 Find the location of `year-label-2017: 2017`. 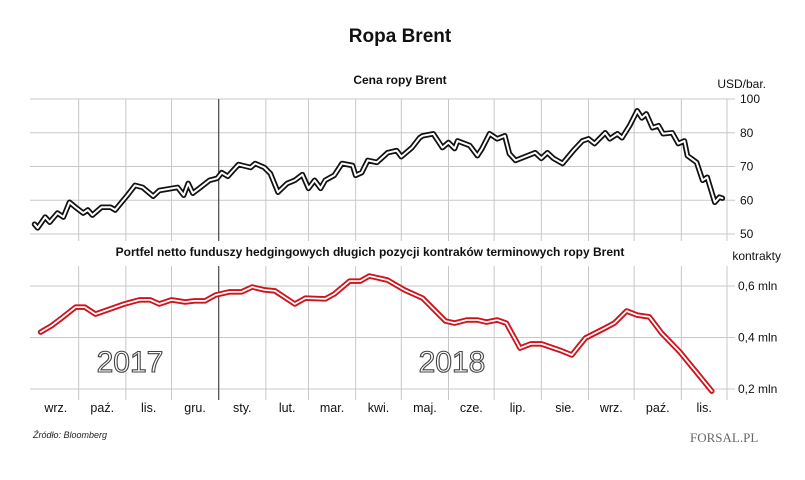

year-label-2017: 2017 is located at coordinates (130, 362).